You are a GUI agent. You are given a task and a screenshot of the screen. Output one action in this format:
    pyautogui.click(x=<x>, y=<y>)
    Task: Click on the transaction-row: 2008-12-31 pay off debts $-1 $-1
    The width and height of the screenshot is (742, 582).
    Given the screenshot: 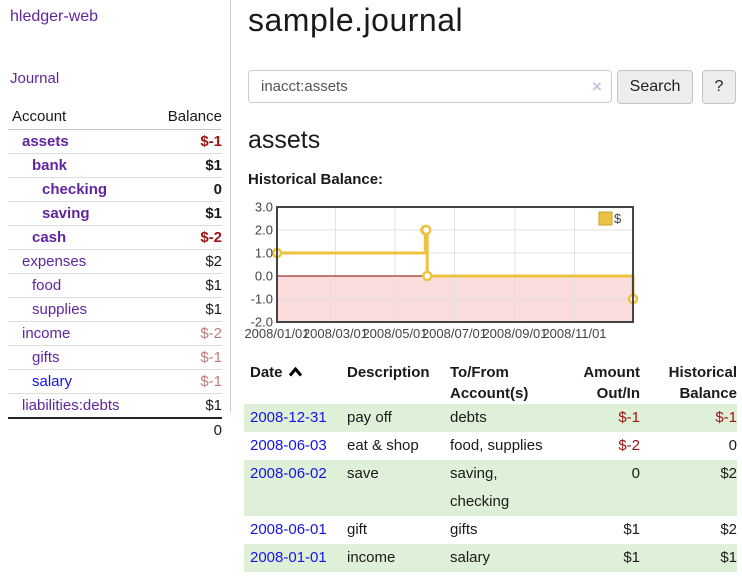 What is the action you would take?
    pyautogui.click(x=490, y=418)
    